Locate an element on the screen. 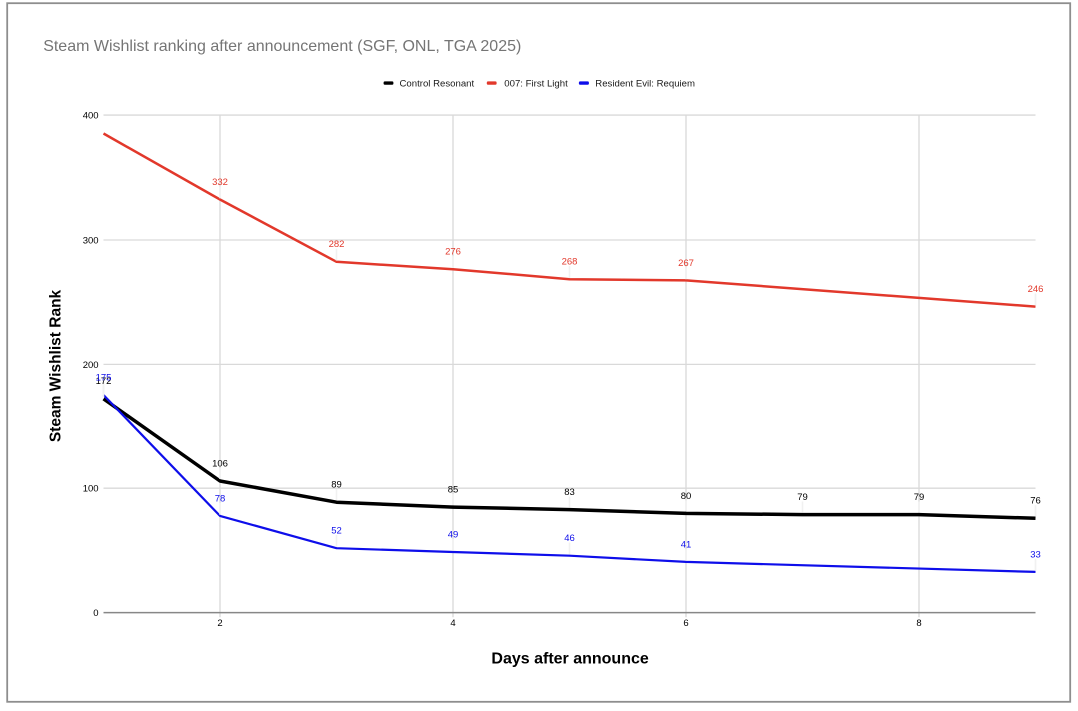 The width and height of the screenshot is (1078, 711). svg-text: Control Resonant is located at coordinates (437, 84).